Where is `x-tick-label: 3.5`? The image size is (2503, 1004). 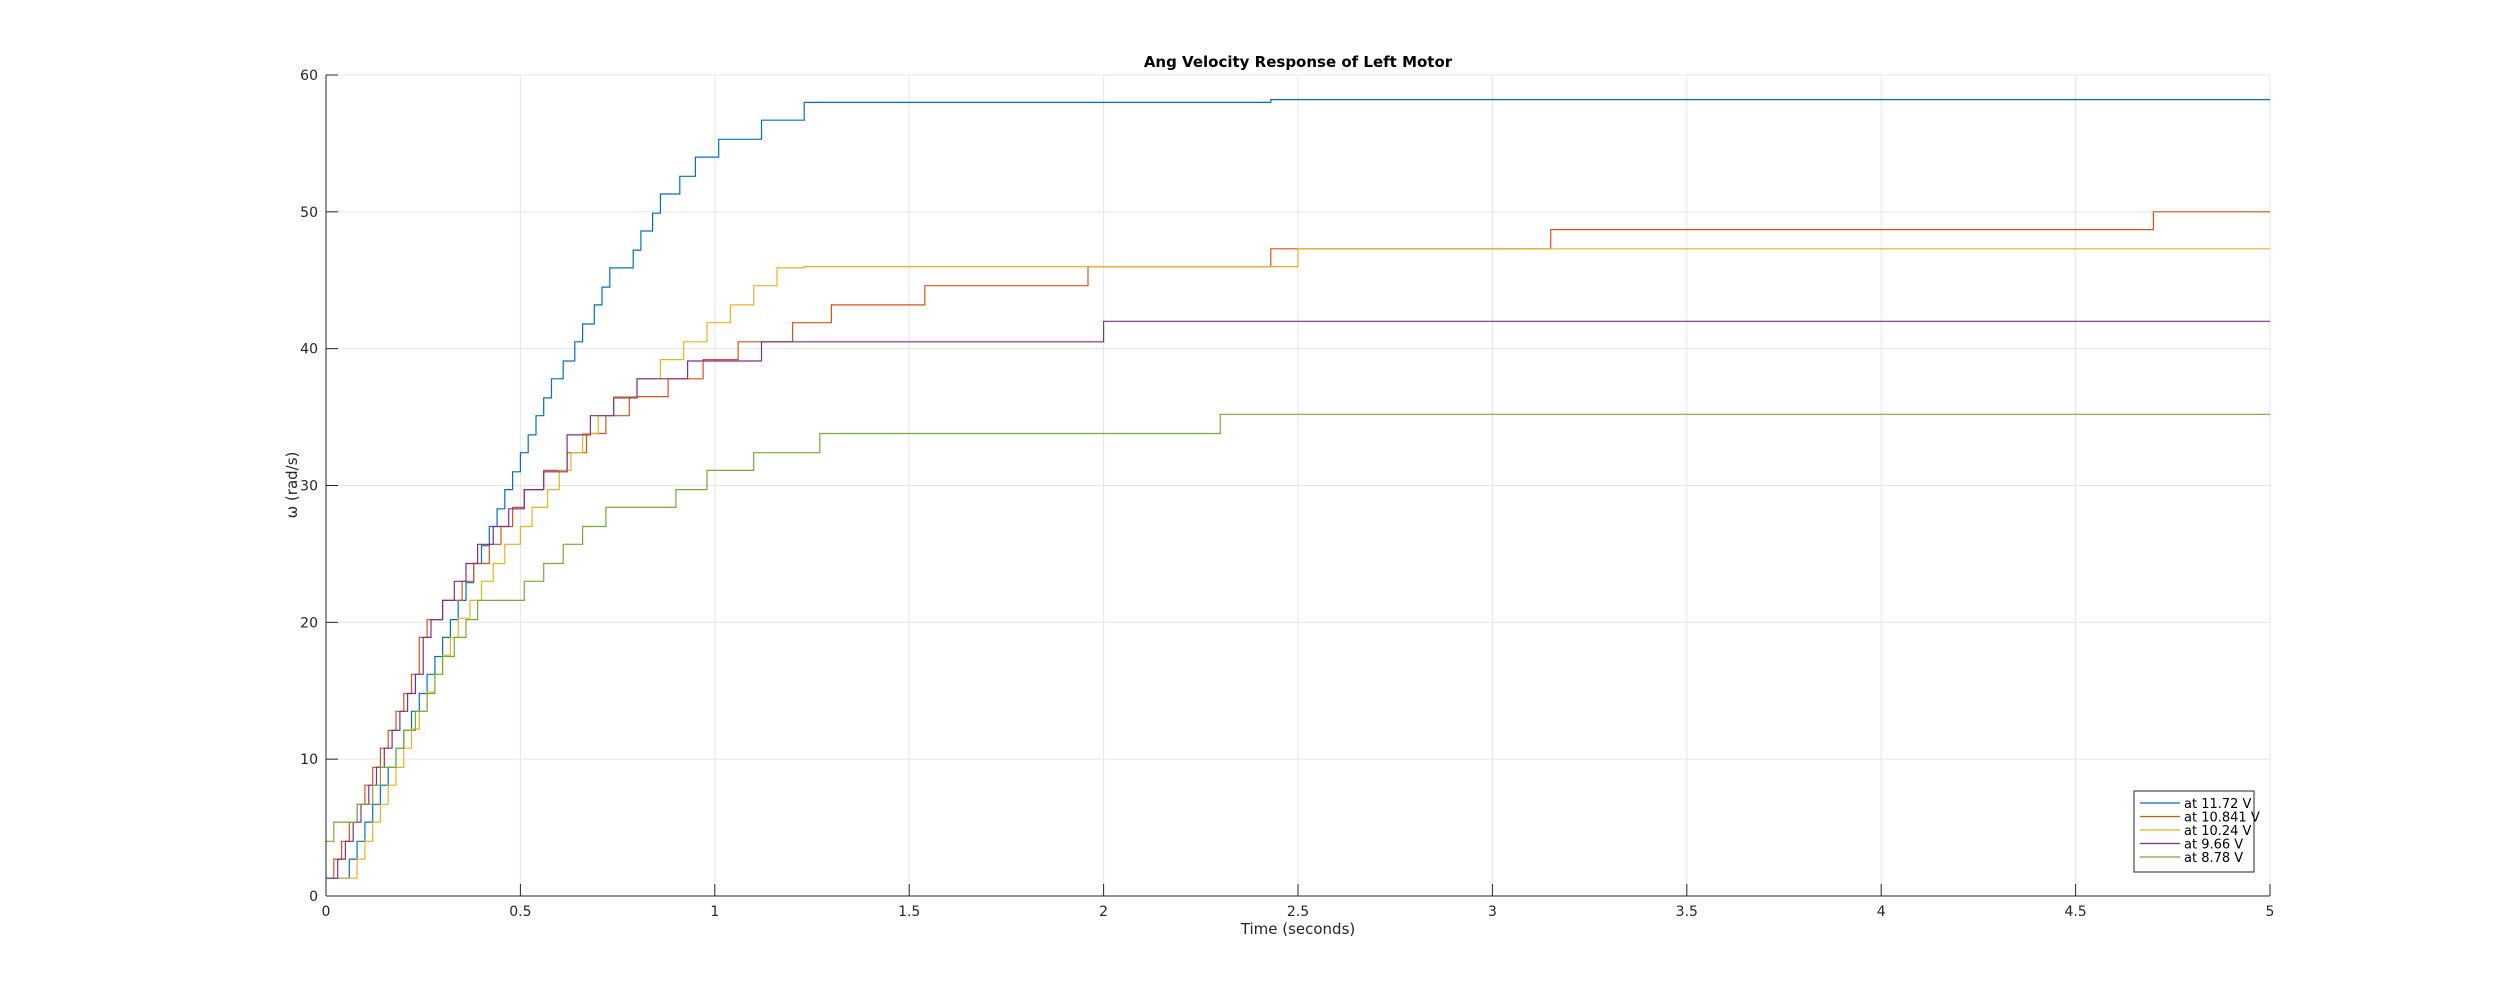 x-tick-label: 3.5 is located at coordinates (1687, 912).